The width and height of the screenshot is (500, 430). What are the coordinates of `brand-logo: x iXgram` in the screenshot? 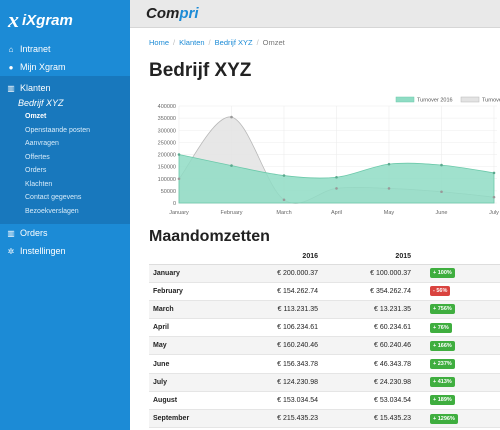 It's located at (65, 20).